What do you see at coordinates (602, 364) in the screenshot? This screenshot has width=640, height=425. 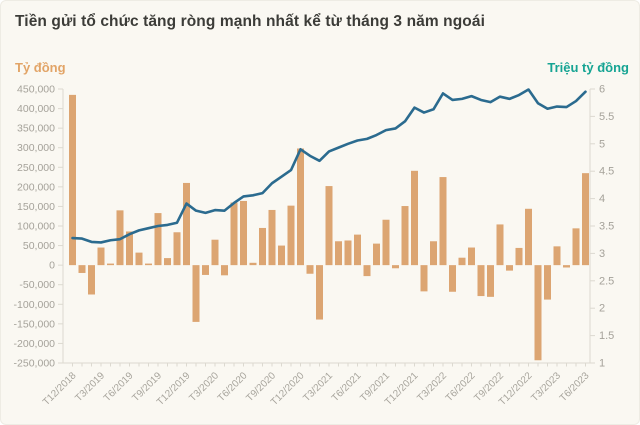 I see `right-axis-tick-label: 1` at bounding box center [602, 364].